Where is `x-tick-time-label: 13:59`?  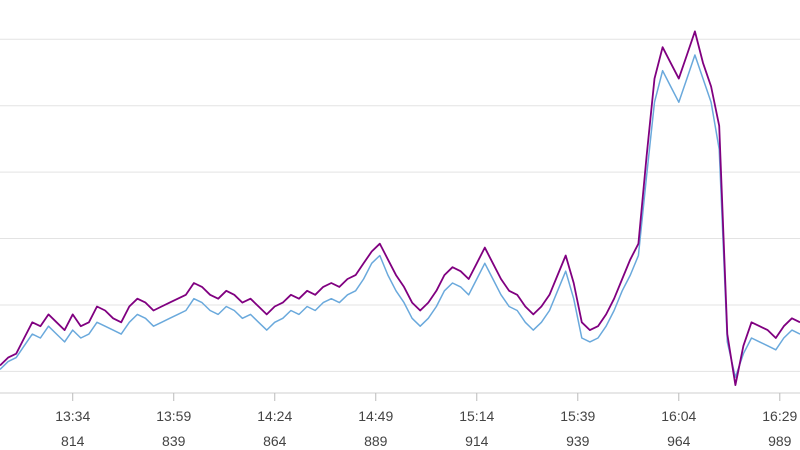 x-tick-time-label: 13:59 is located at coordinates (173, 416).